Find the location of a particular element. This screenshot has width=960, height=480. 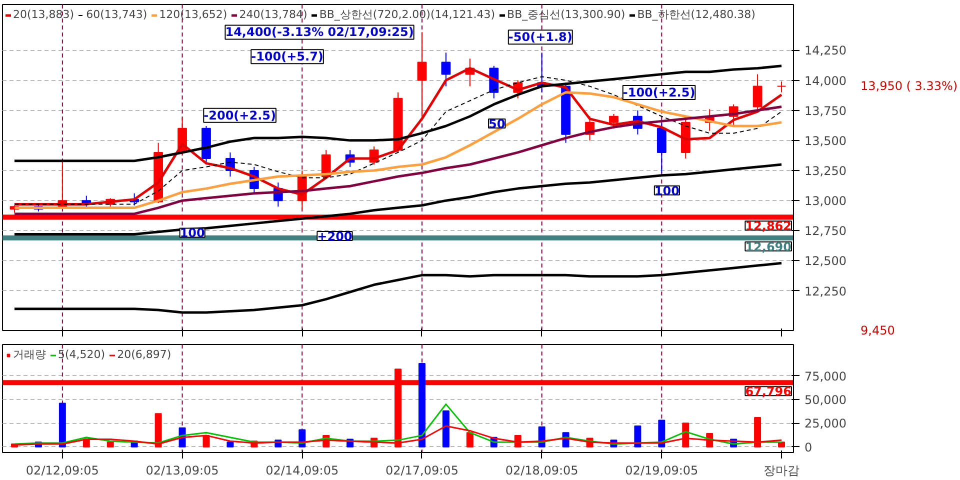

annotation: -100(+2.5) is located at coordinates (659, 93).